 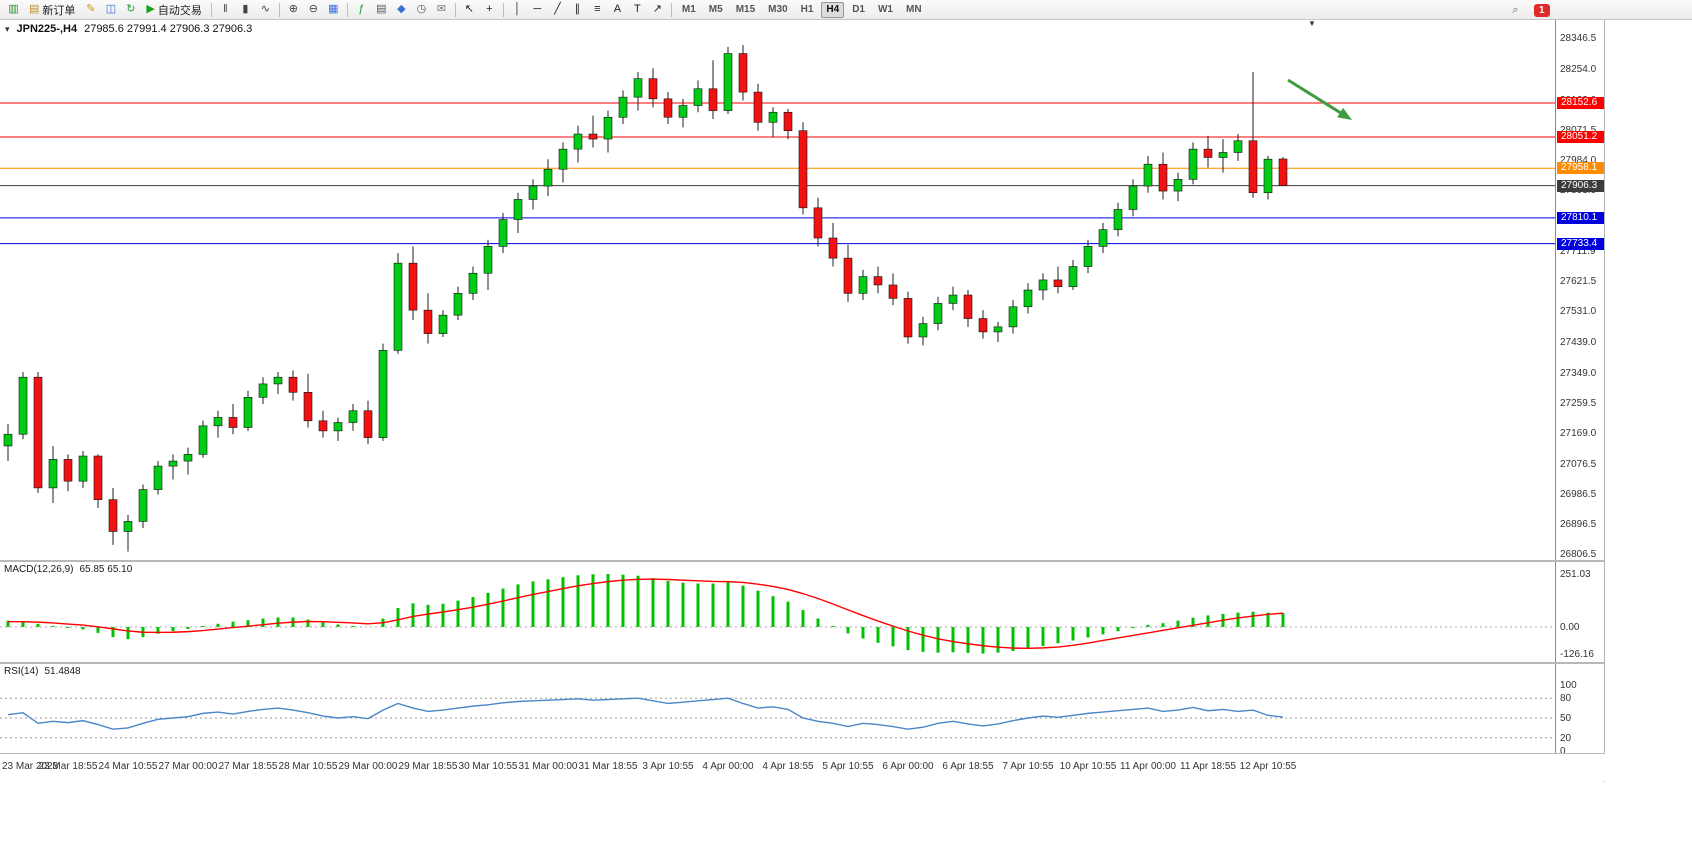 I want to click on one-click-trading-toggle: ▾, so click(x=7, y=29).